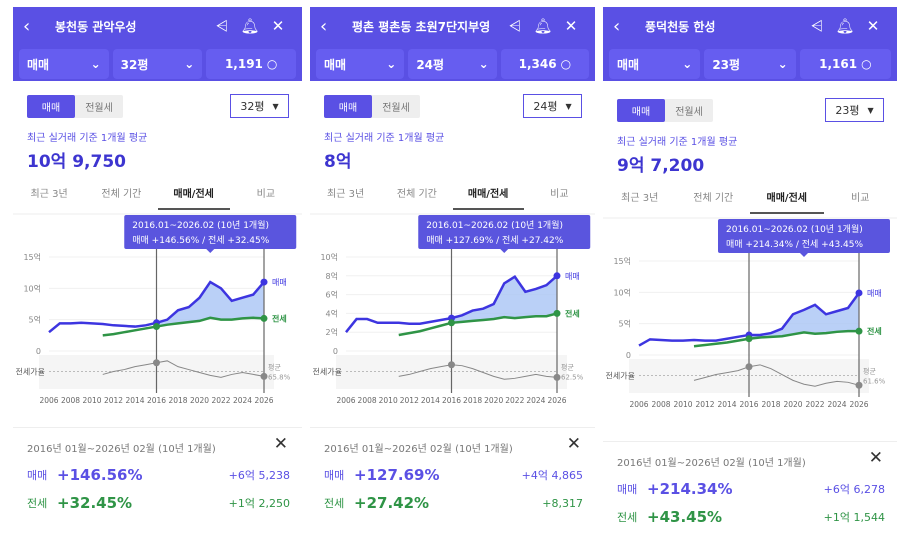 Image resolution: width=909 pixels, height=551 pixels. I want to click on size-dropdown: 32평 ▼, so click(259, 106).